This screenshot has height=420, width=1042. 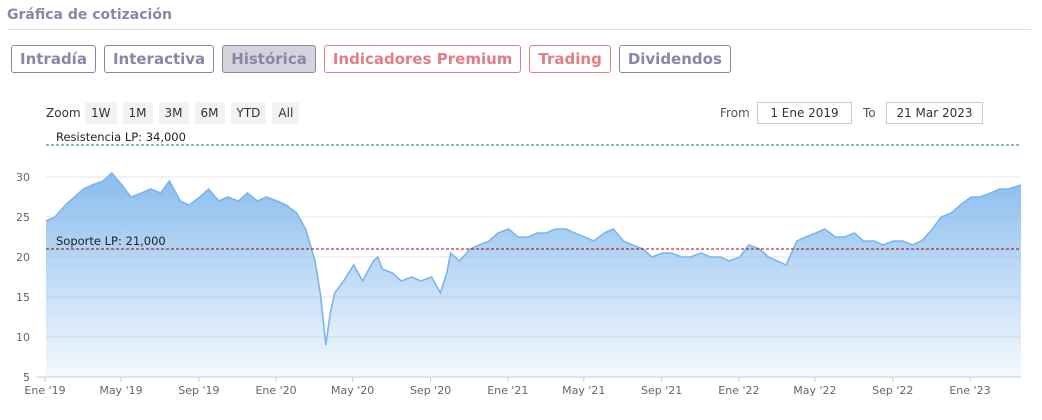 What do you see at coordinates (23, 277) in the screenshot?
I see `y-axis: 5 10 15 20 25 30` at bounding box center [23, 277].